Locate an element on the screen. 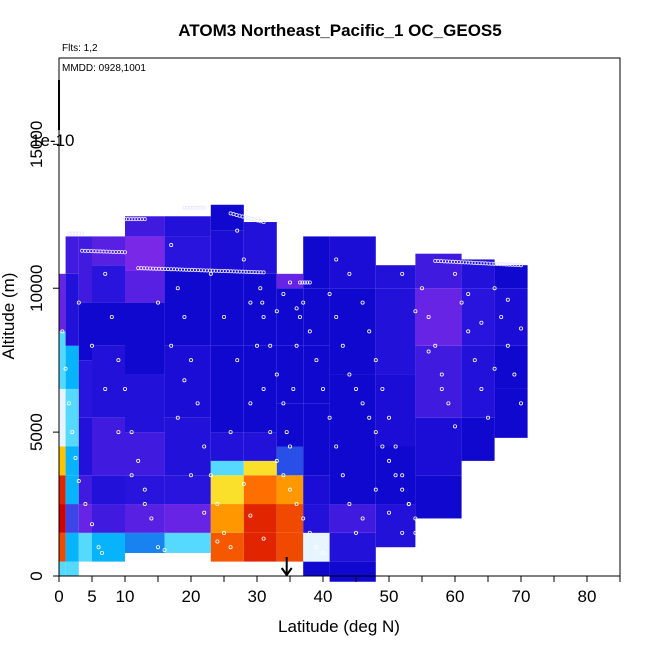 This screenshot has width=650, height=650. x-tick-label: 0 is located at coordinates (58, 596).